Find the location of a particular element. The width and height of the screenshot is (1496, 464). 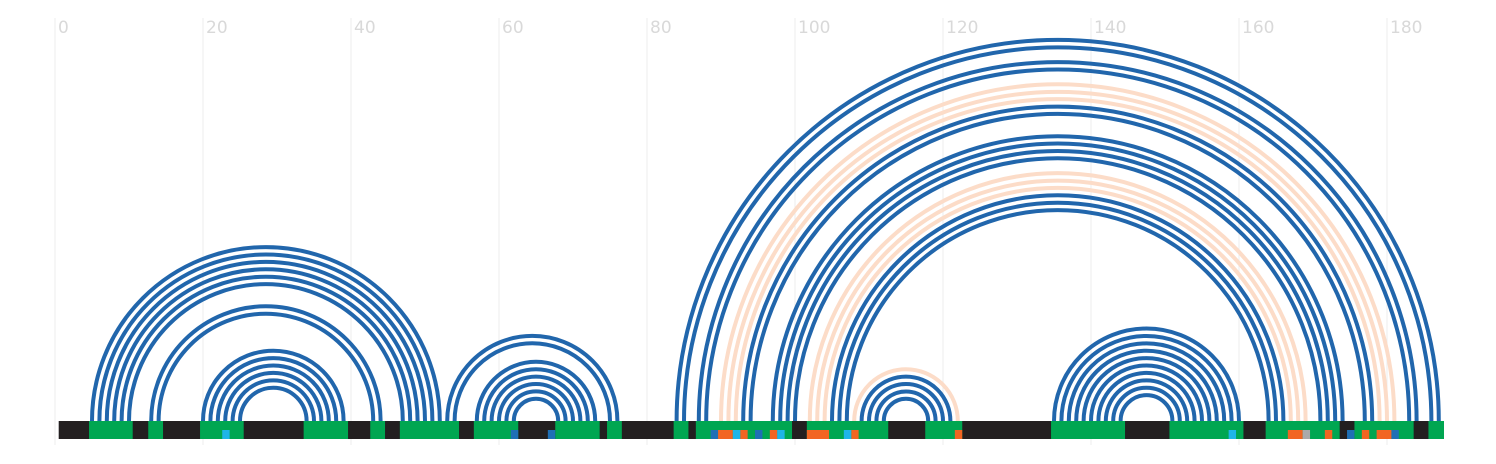

x-tick-label: 0 is located at coordinates (63, 28).